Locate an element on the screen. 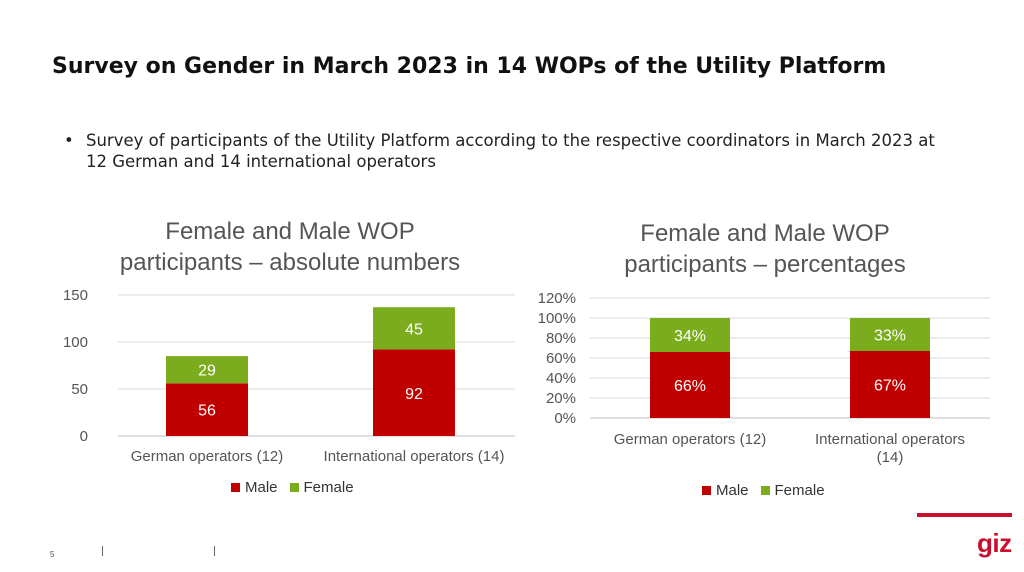 This screenshot has width=1024, height=572. data-label: 56 is located at coordinates (207, 411).